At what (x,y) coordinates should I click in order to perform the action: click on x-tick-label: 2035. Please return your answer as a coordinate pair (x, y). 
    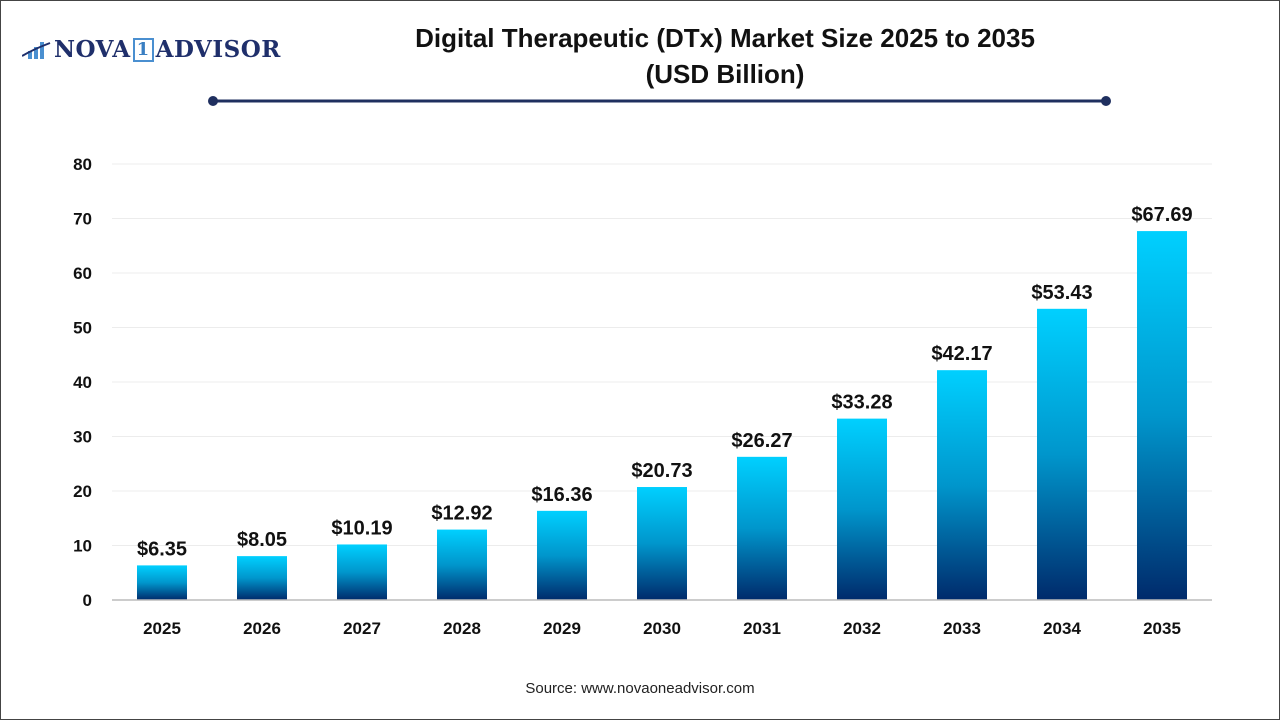
    Looking at the image, I should click on (1162, 628).